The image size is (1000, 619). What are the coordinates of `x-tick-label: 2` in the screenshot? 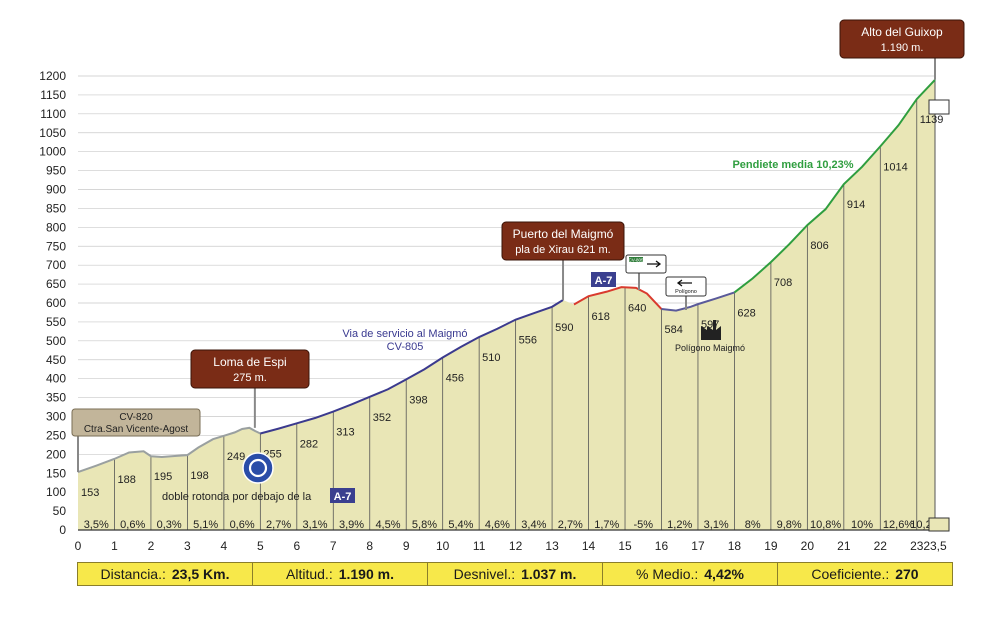 It's located at (151, 546).